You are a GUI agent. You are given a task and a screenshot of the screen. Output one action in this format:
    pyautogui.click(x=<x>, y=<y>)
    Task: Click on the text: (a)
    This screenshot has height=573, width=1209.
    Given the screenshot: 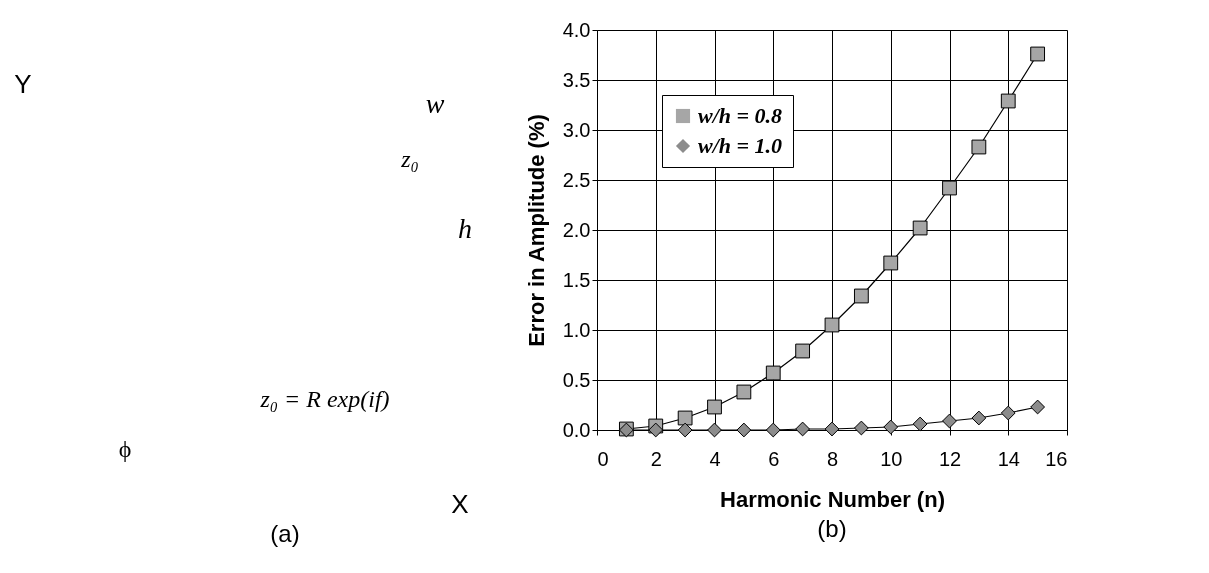 What is the action you would take?
    pyautogui.click(x=285, y=533)
    